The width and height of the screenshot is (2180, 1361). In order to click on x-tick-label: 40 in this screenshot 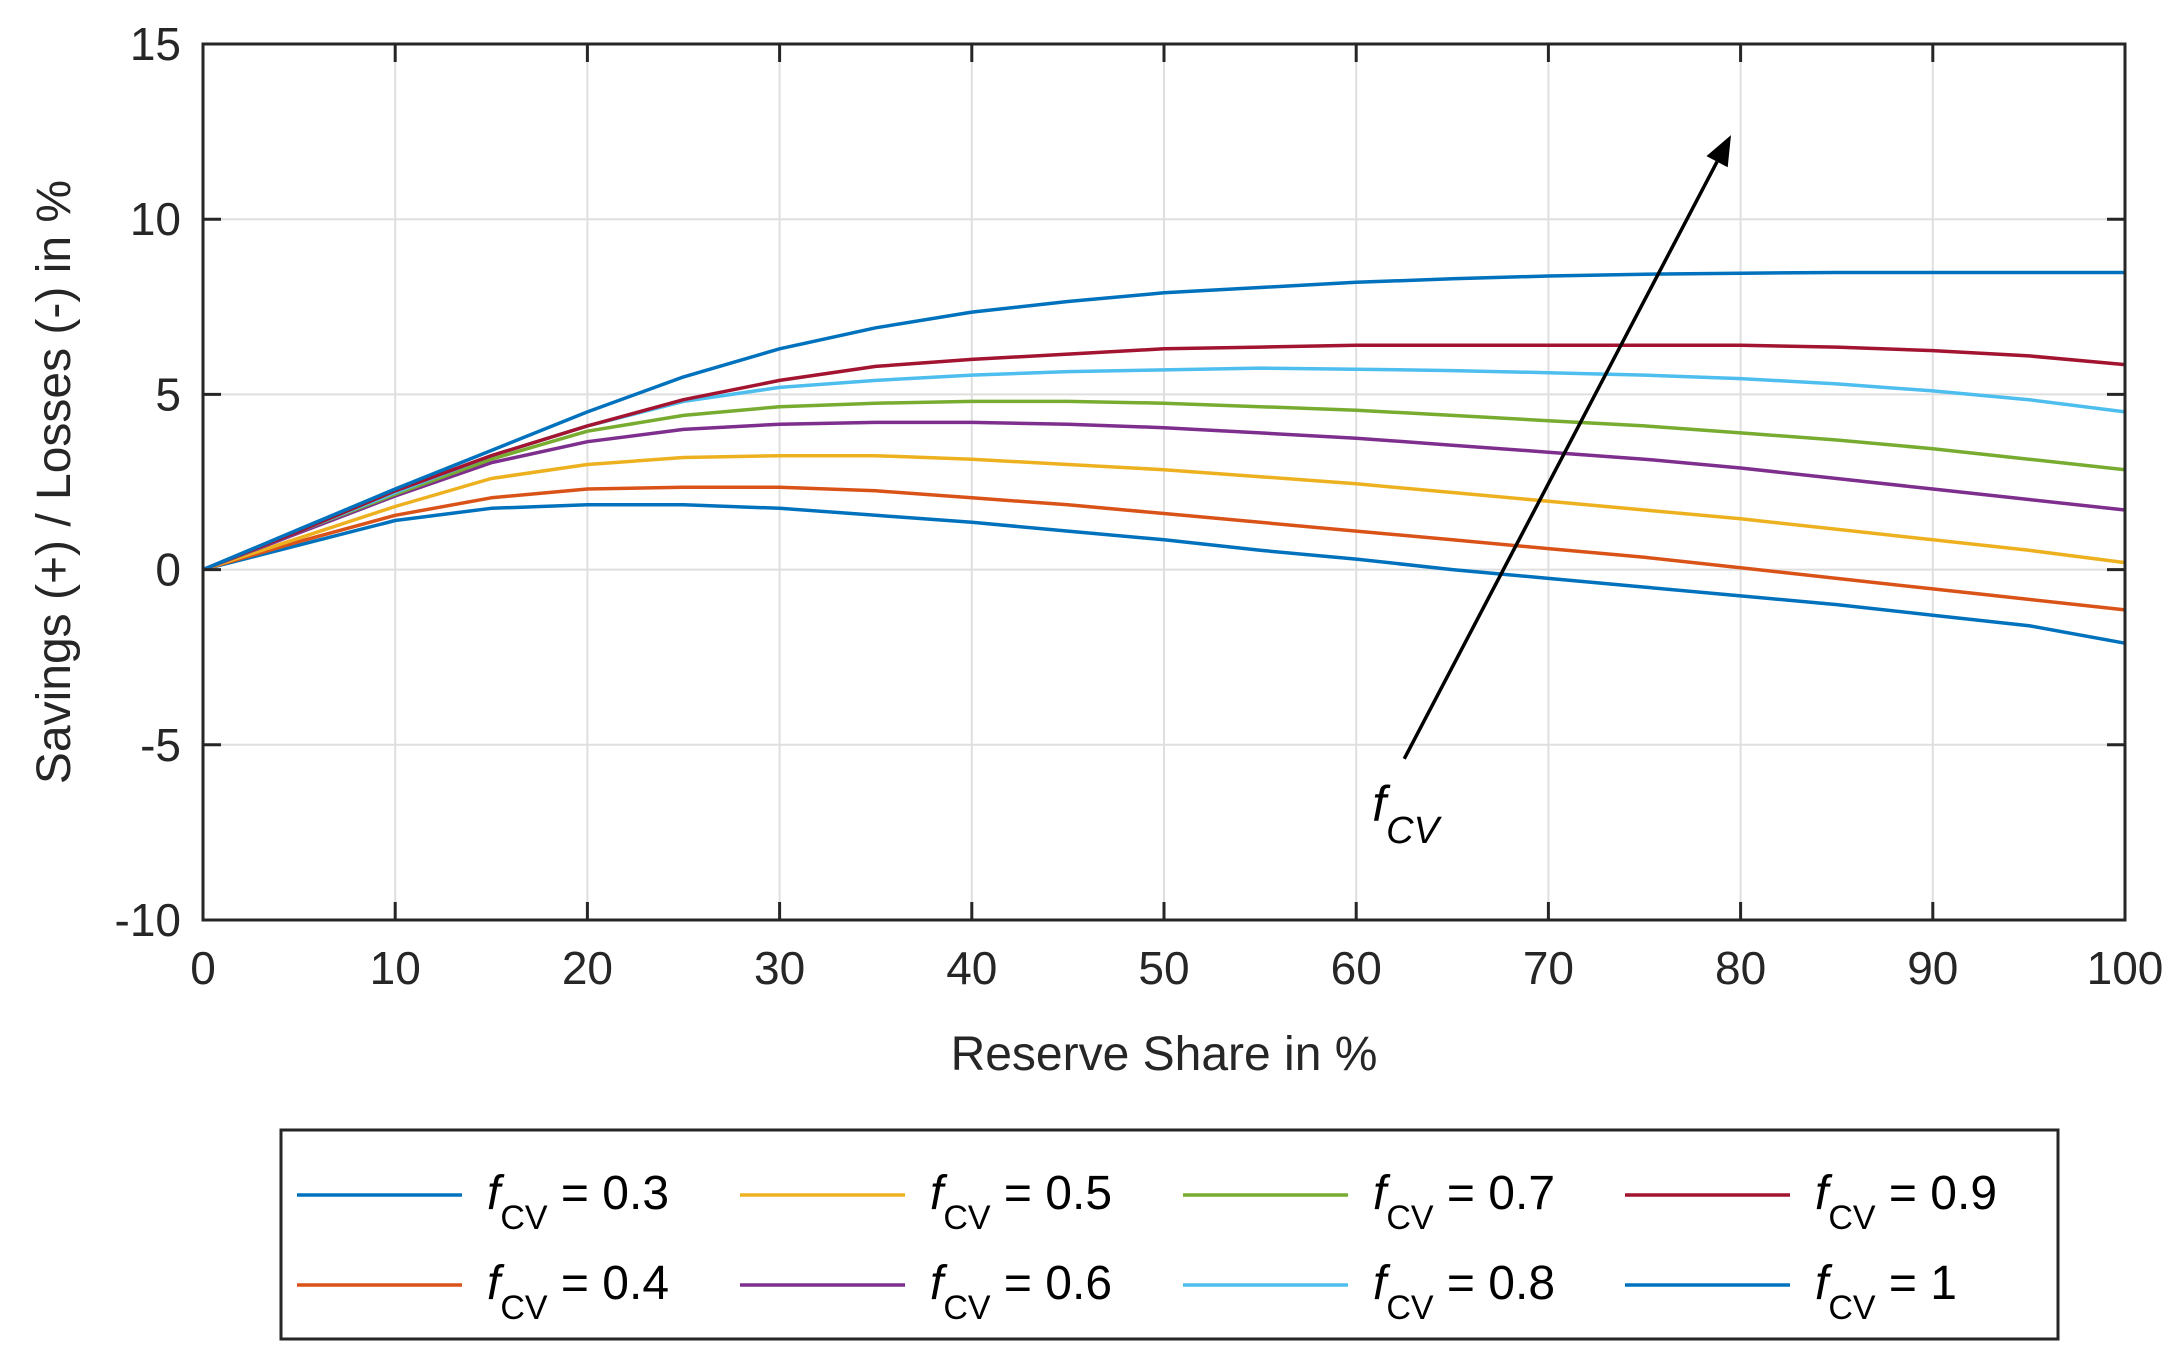, I will do `click(971, 968)`.